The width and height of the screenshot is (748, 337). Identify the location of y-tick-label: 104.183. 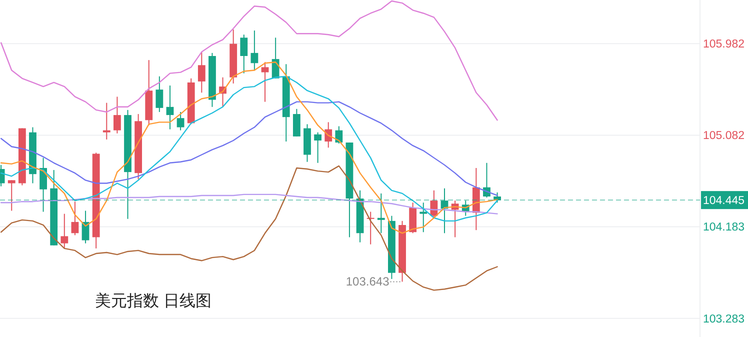
(724, 228).